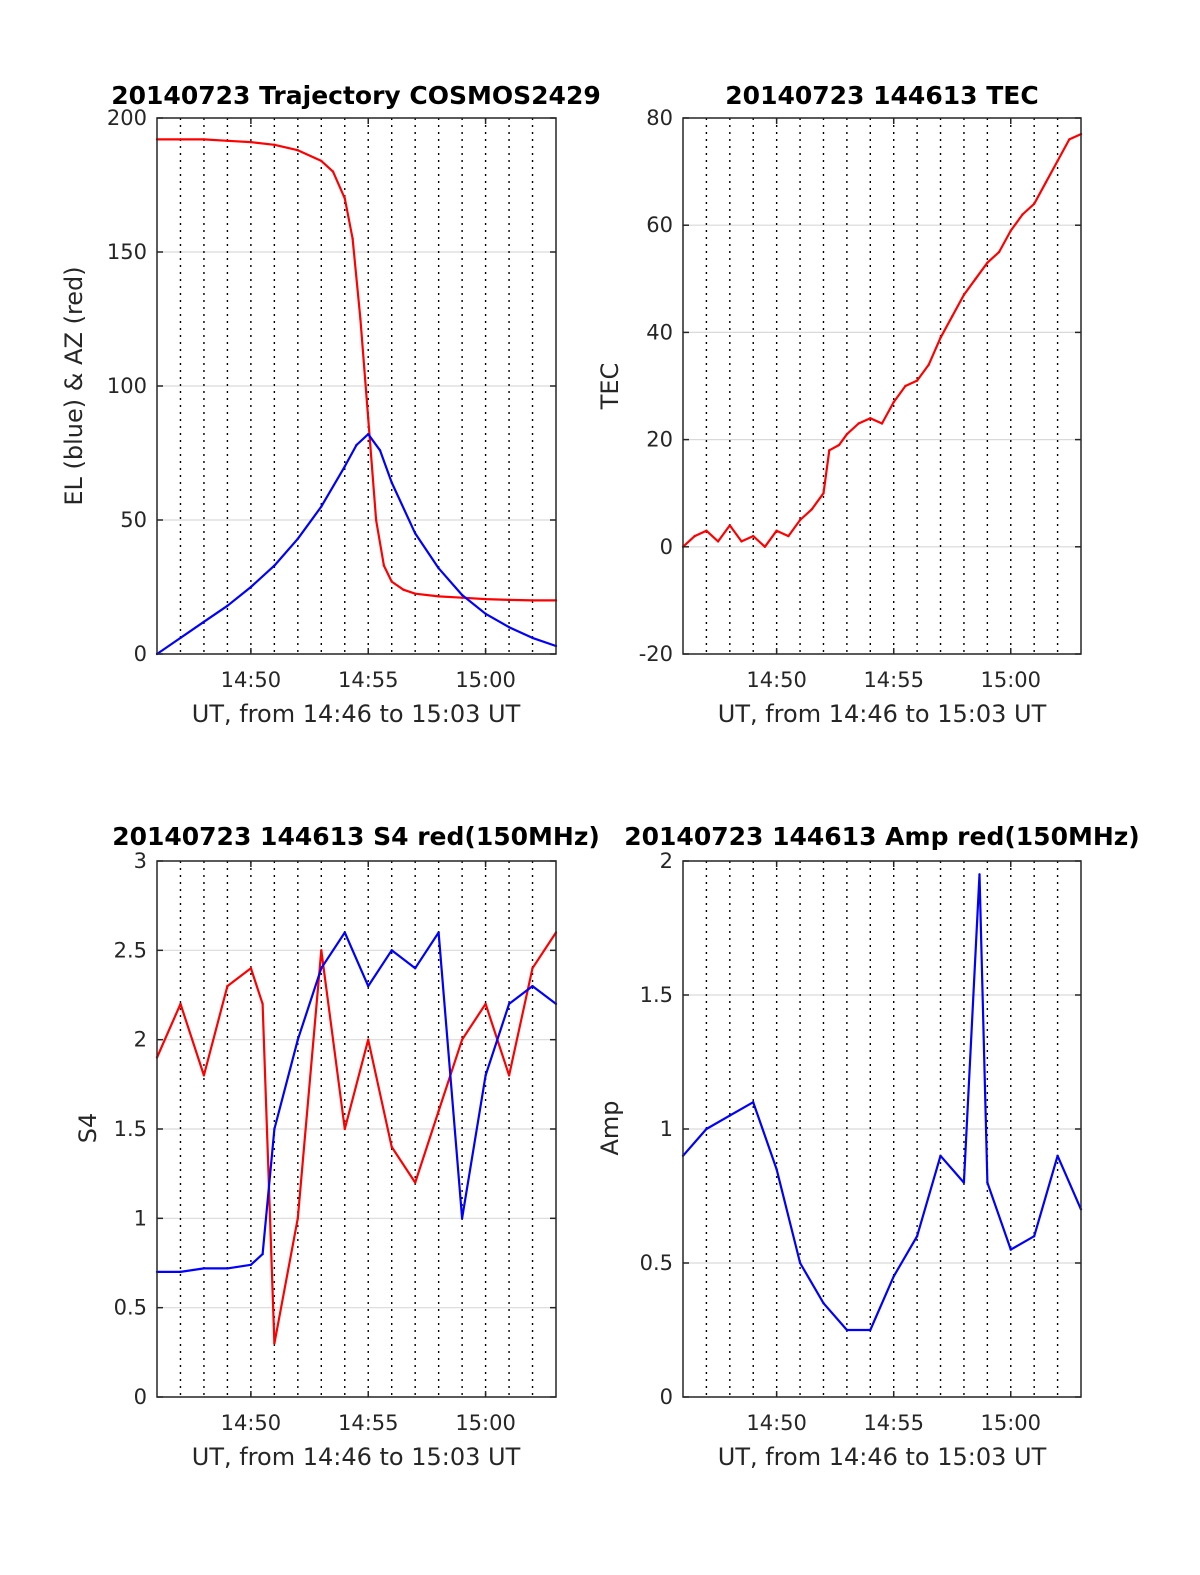 The height and width of the screenshot is (1575, 1200). What do you see at coordinates (659, 440) in the screenshot?
I see `y-tick-label: 20` at bounding box center [659, 440].